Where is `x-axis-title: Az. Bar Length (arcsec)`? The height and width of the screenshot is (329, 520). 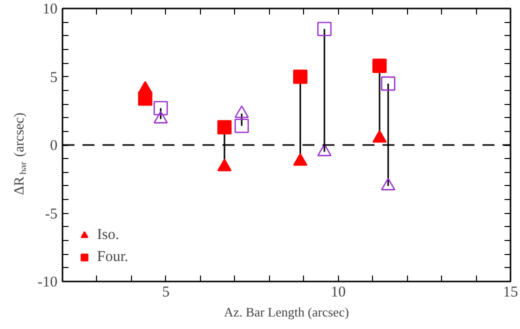 x-axis-title: Az. Bar Length (arcsec) is located at coordinates (286, 312).